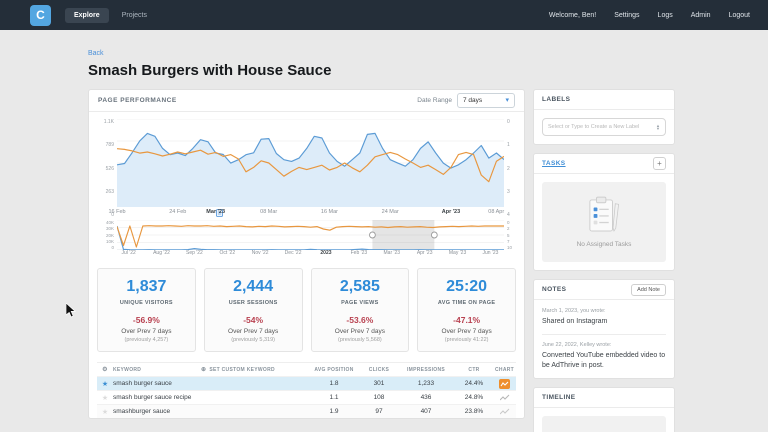 The height and width of the screenshot is (432, 768). I want to click on add-note-button: Add Note, so click(648, 289).